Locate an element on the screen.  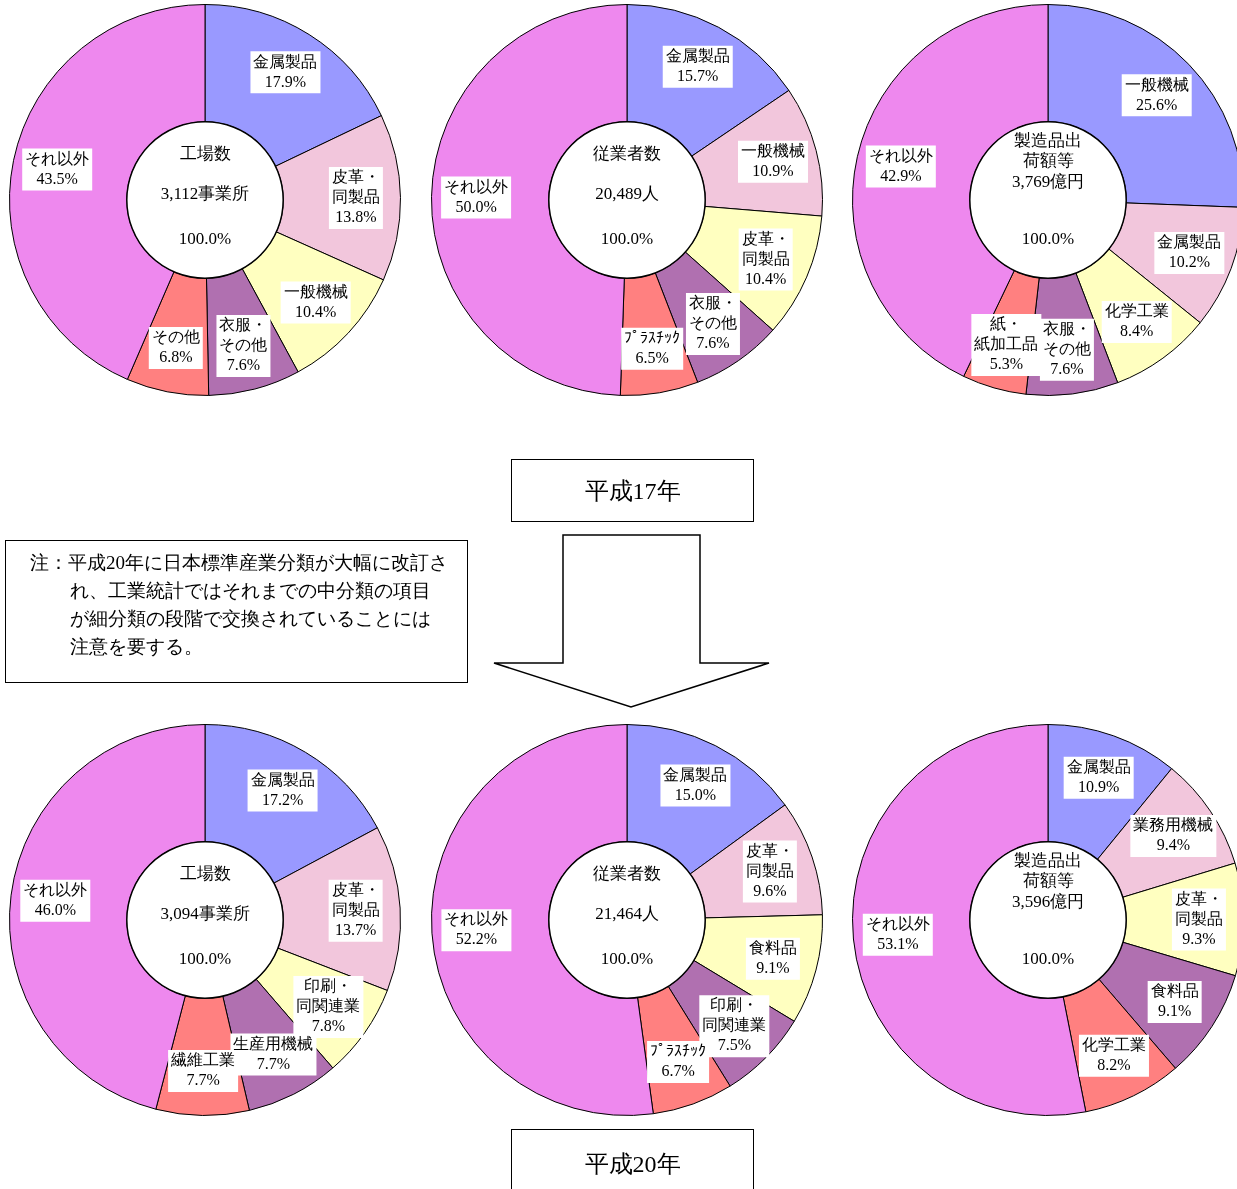
data-label: 15.7% is located at coordinates (698, 75).